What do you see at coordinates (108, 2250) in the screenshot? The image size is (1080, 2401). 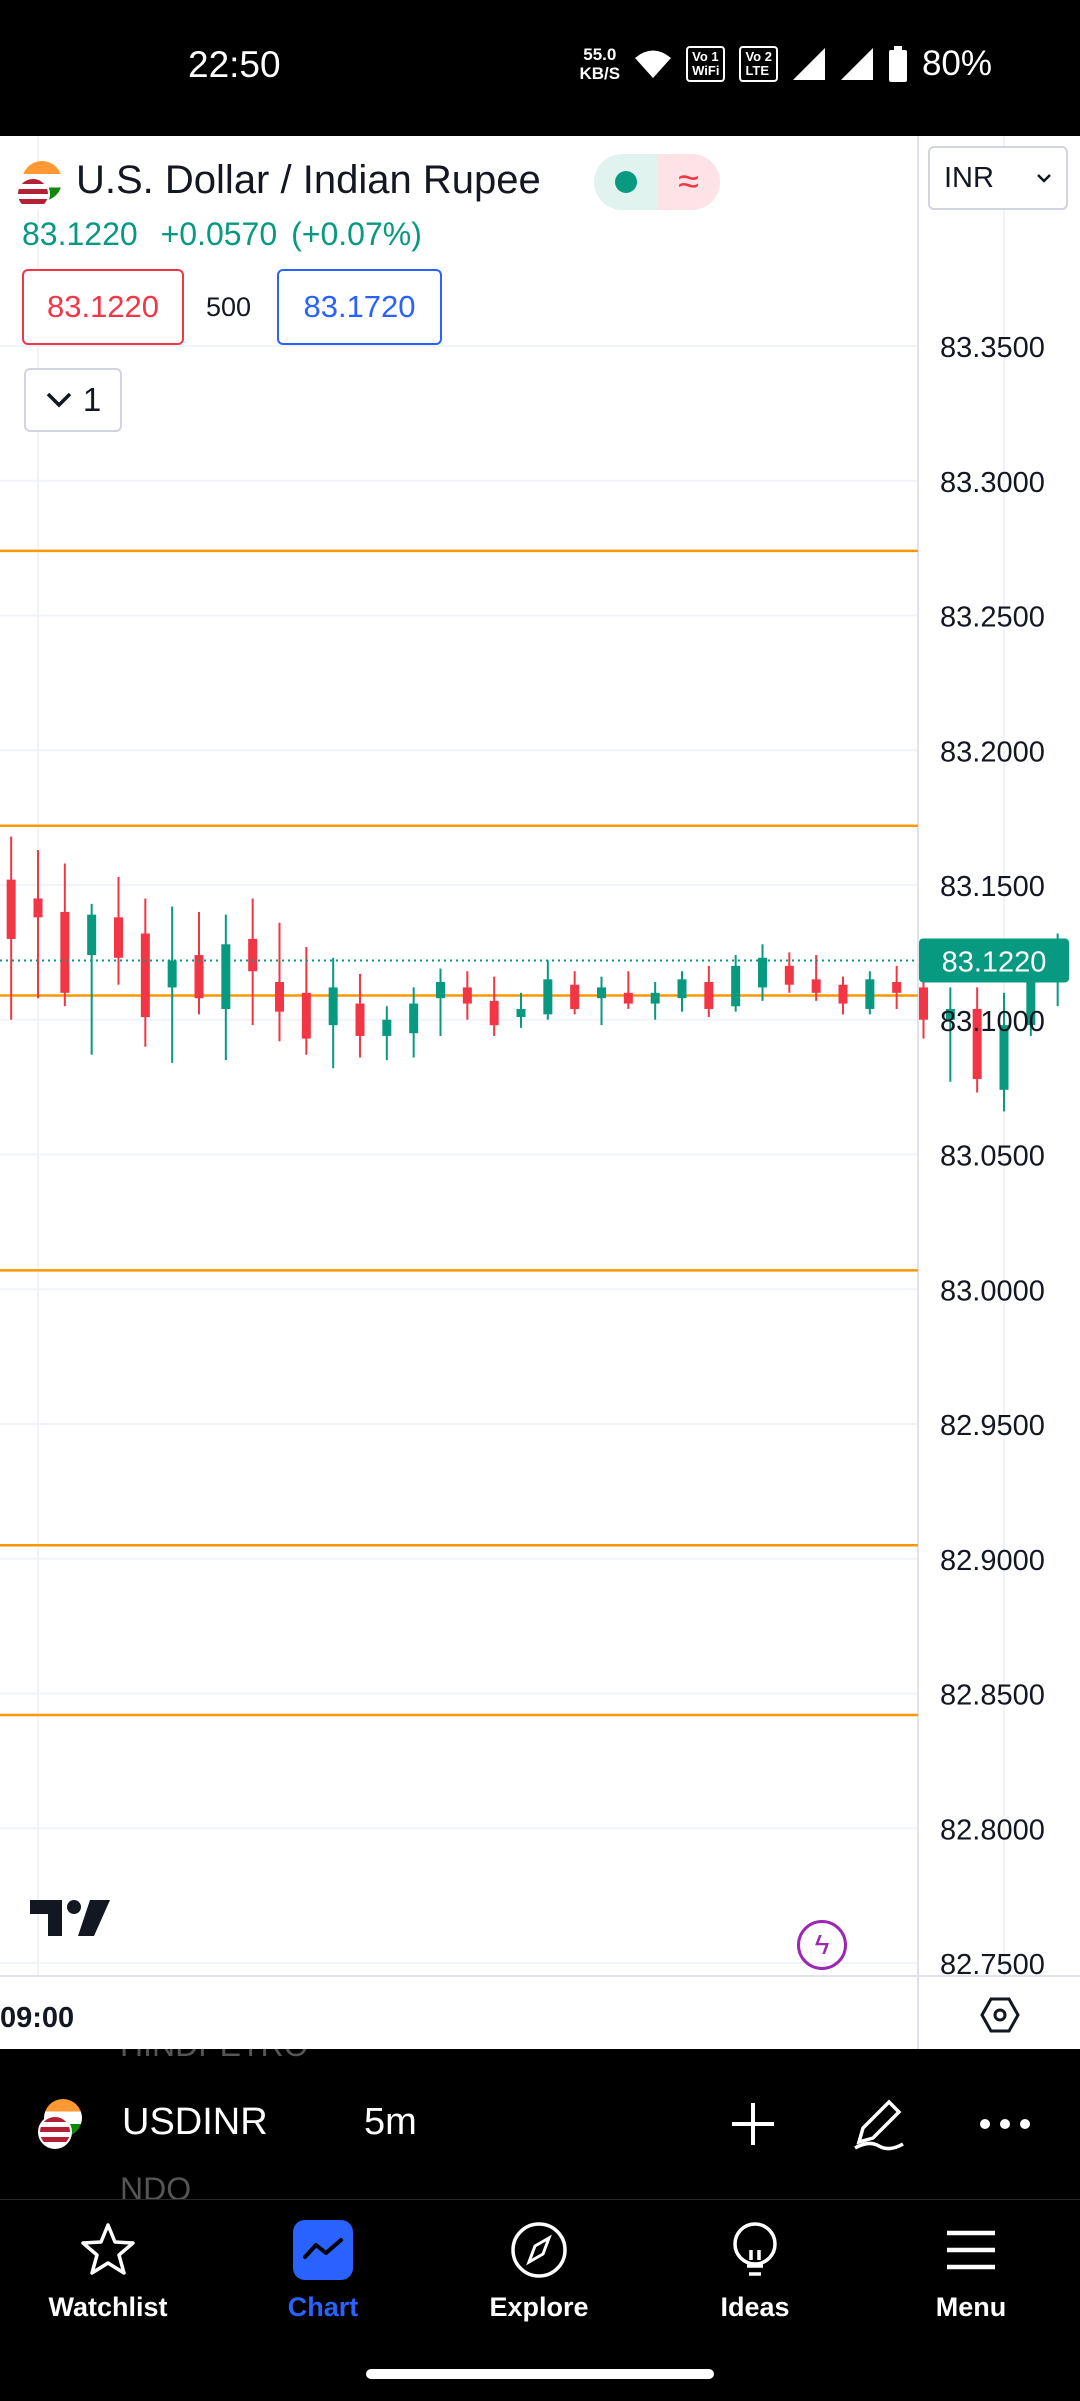 I see `star-icon` at bounding box center [108, 2250].